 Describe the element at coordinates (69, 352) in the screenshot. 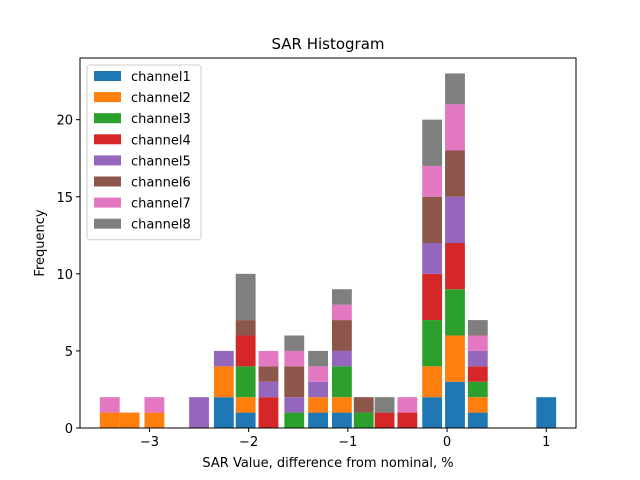

I see `y-tick-label: 5` at that location.